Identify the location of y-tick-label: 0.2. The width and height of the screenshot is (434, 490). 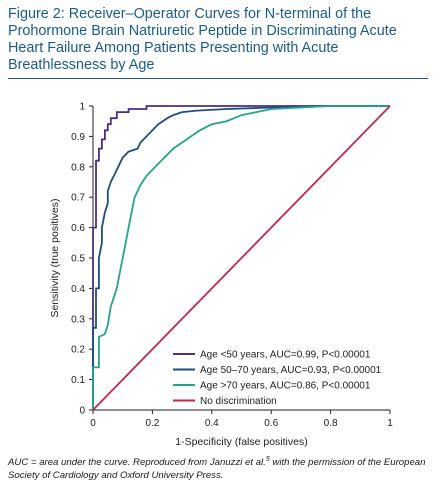
(78, 350).